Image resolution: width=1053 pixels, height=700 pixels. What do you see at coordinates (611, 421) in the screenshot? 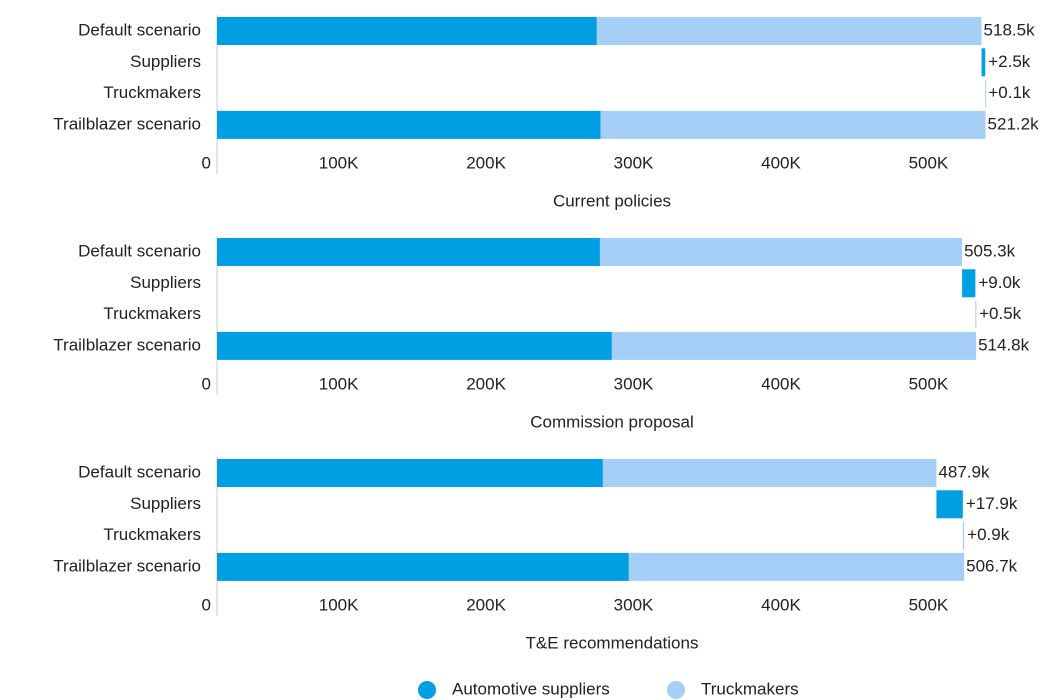
I see `x-axis-label: Commission proposal` at bounding box center [611, 421].